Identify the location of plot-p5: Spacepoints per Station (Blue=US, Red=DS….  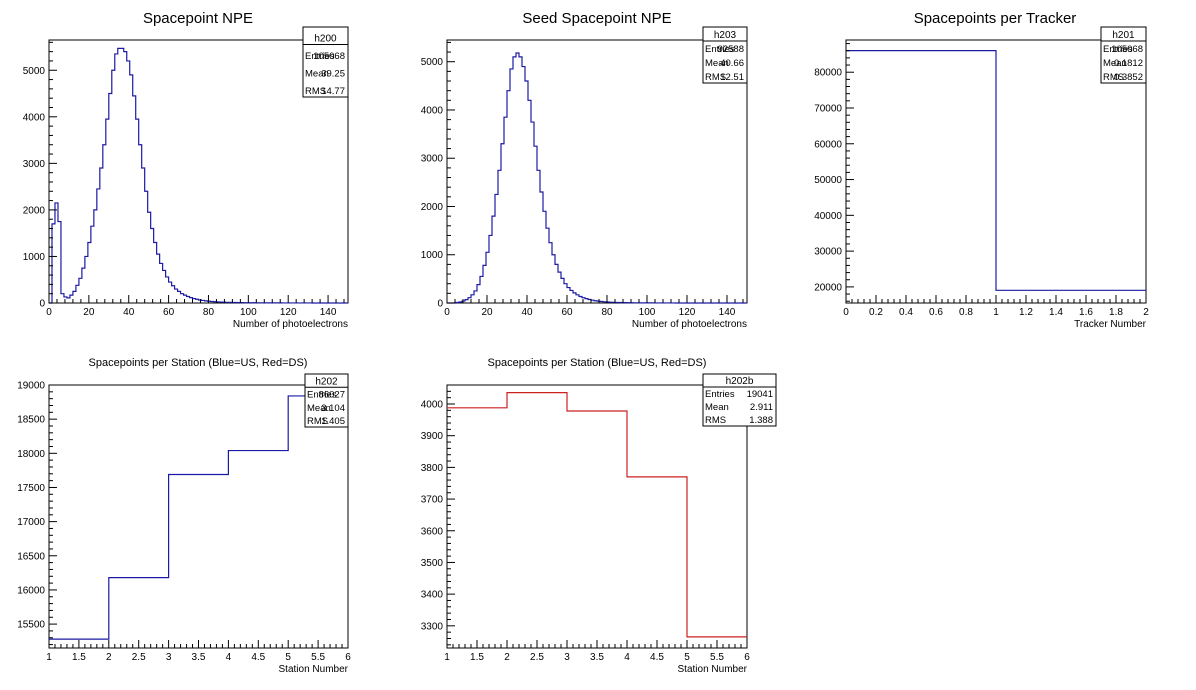
(599, 516).